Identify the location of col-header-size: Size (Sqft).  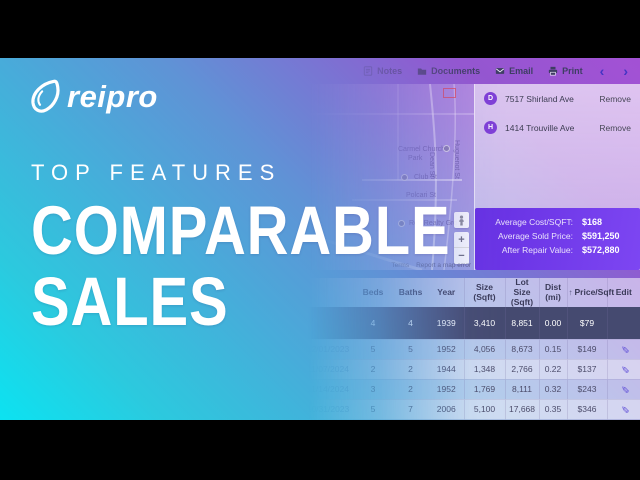
(484, 293).